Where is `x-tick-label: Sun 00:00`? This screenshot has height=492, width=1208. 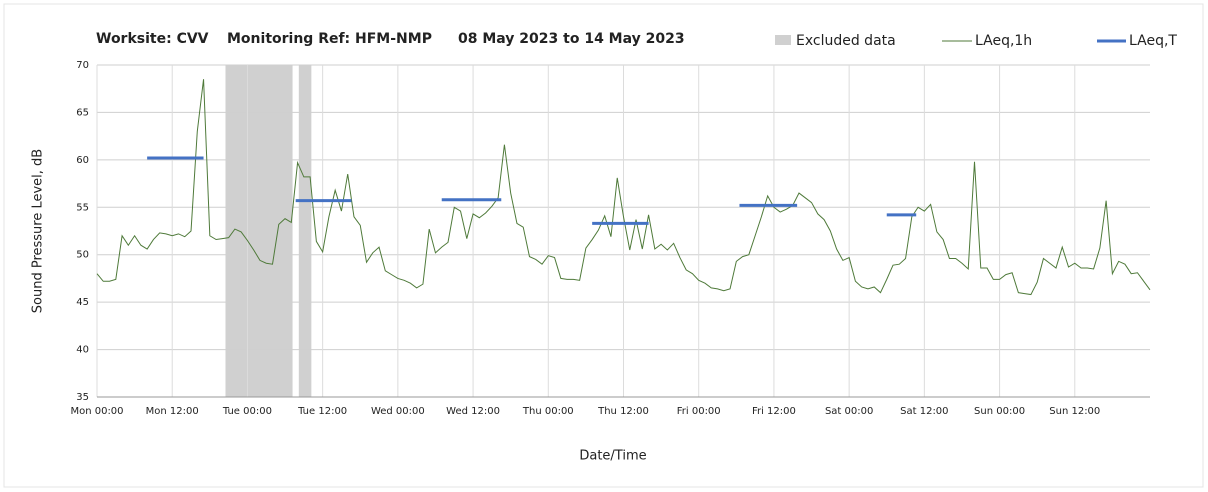
x-tick-label: Sun 00:00 is located at coordinates (999, 411).